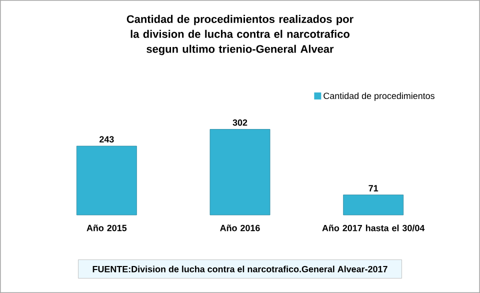 Image resolution: width=480 pixels, height=293 pixels. Describe the element at coordinates (240, 35) in the screenshot. I see `chart-title: Cantidad de procedimientos realizados por la division de lucha contra el narcotrafico segun ultimo trienio-General Alvear` at that location.